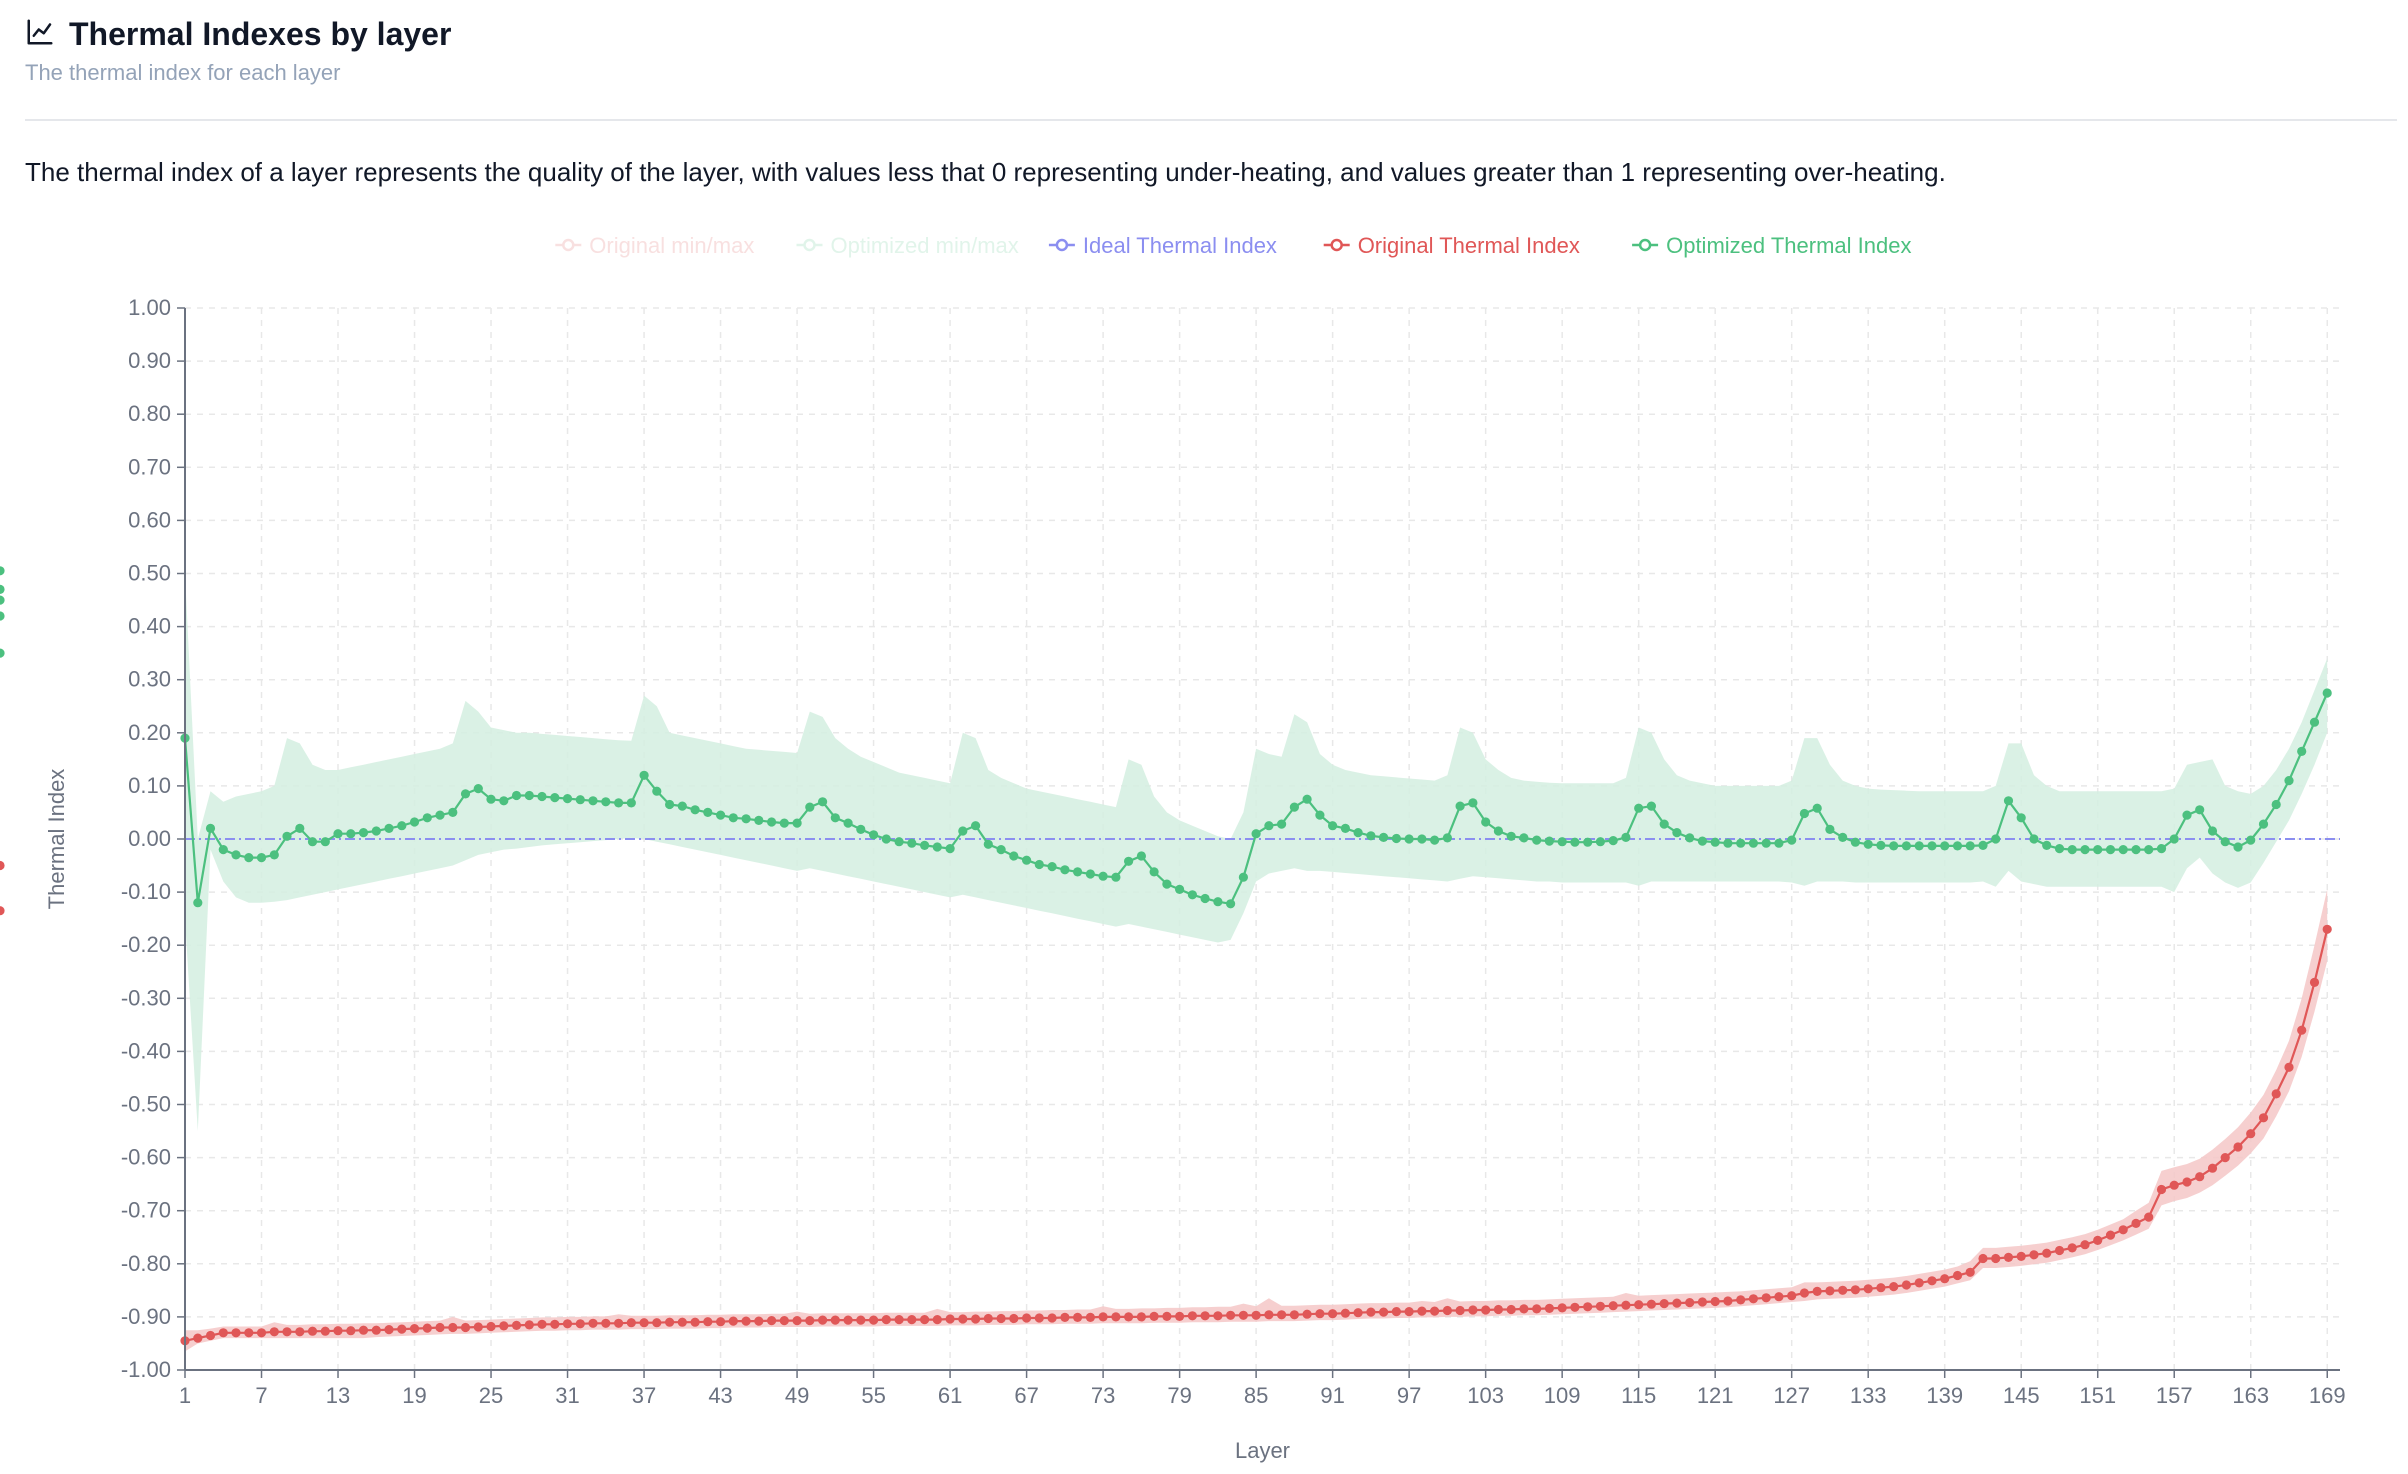 This screenshot has height=1474, width=2408. What do you see at coordinates (1451, 245) in the screenshot?
I see `legend-item: Original Thermal Index` at bounding box center [1451, 245].